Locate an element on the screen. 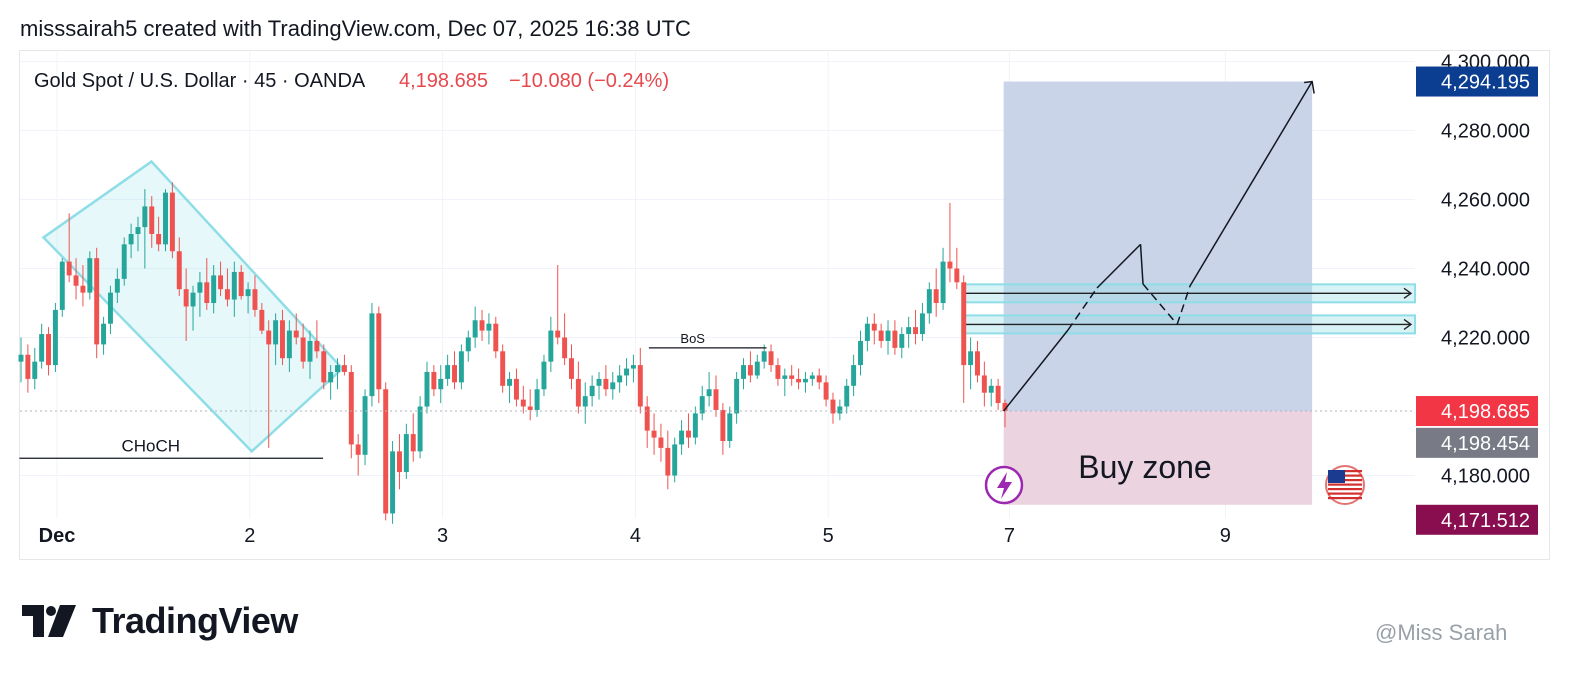 This screenshot has width=1579, height=678. buy-zone-label: Buy zone is located at coordinates (1144, 467).